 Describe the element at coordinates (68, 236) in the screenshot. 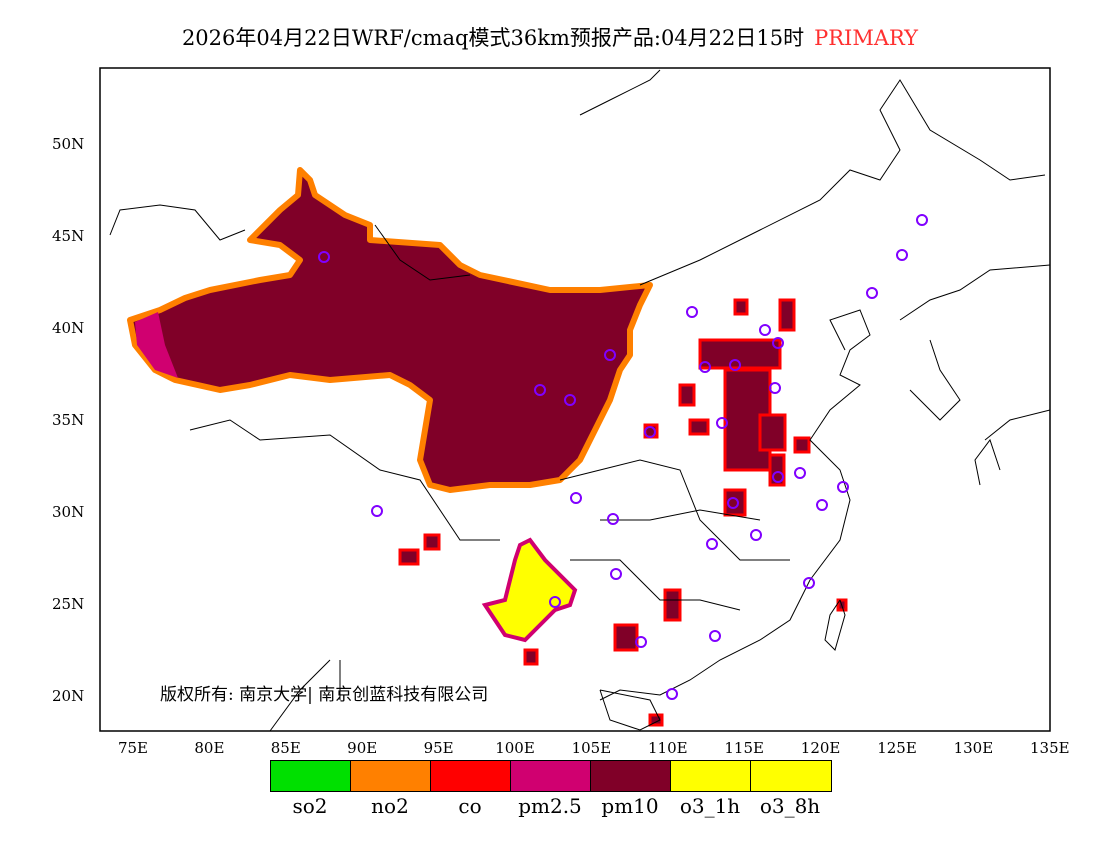

I see `lat-label: 45N` at that location.